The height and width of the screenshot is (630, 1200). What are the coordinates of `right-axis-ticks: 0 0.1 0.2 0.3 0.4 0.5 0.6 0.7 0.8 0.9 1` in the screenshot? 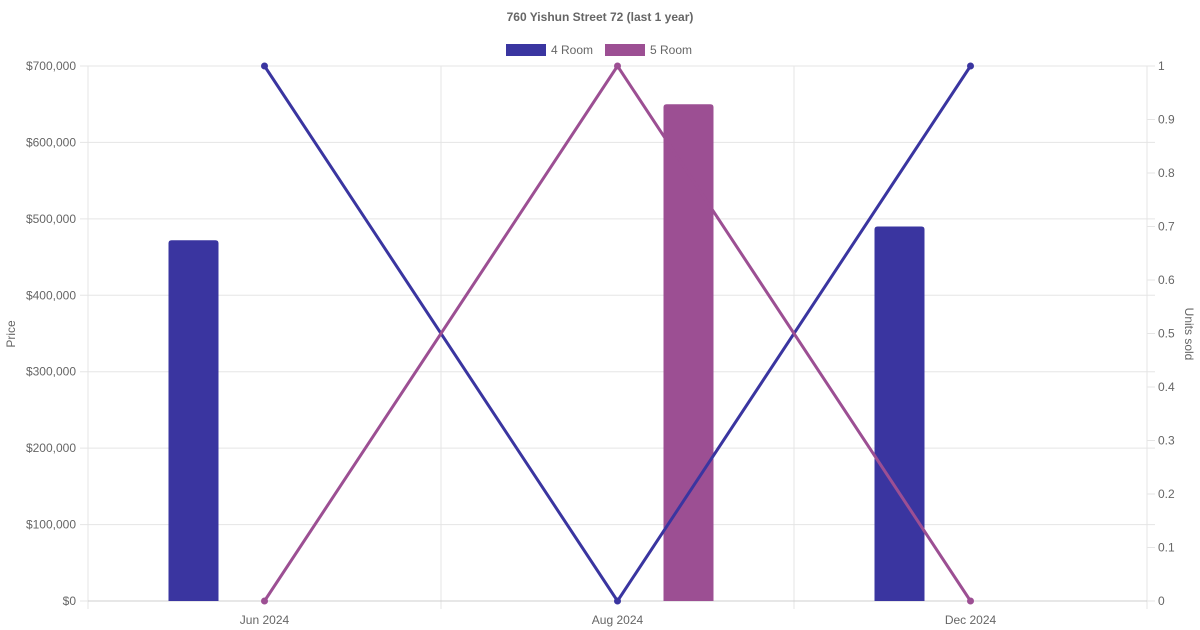 It's located at (1161, 333).